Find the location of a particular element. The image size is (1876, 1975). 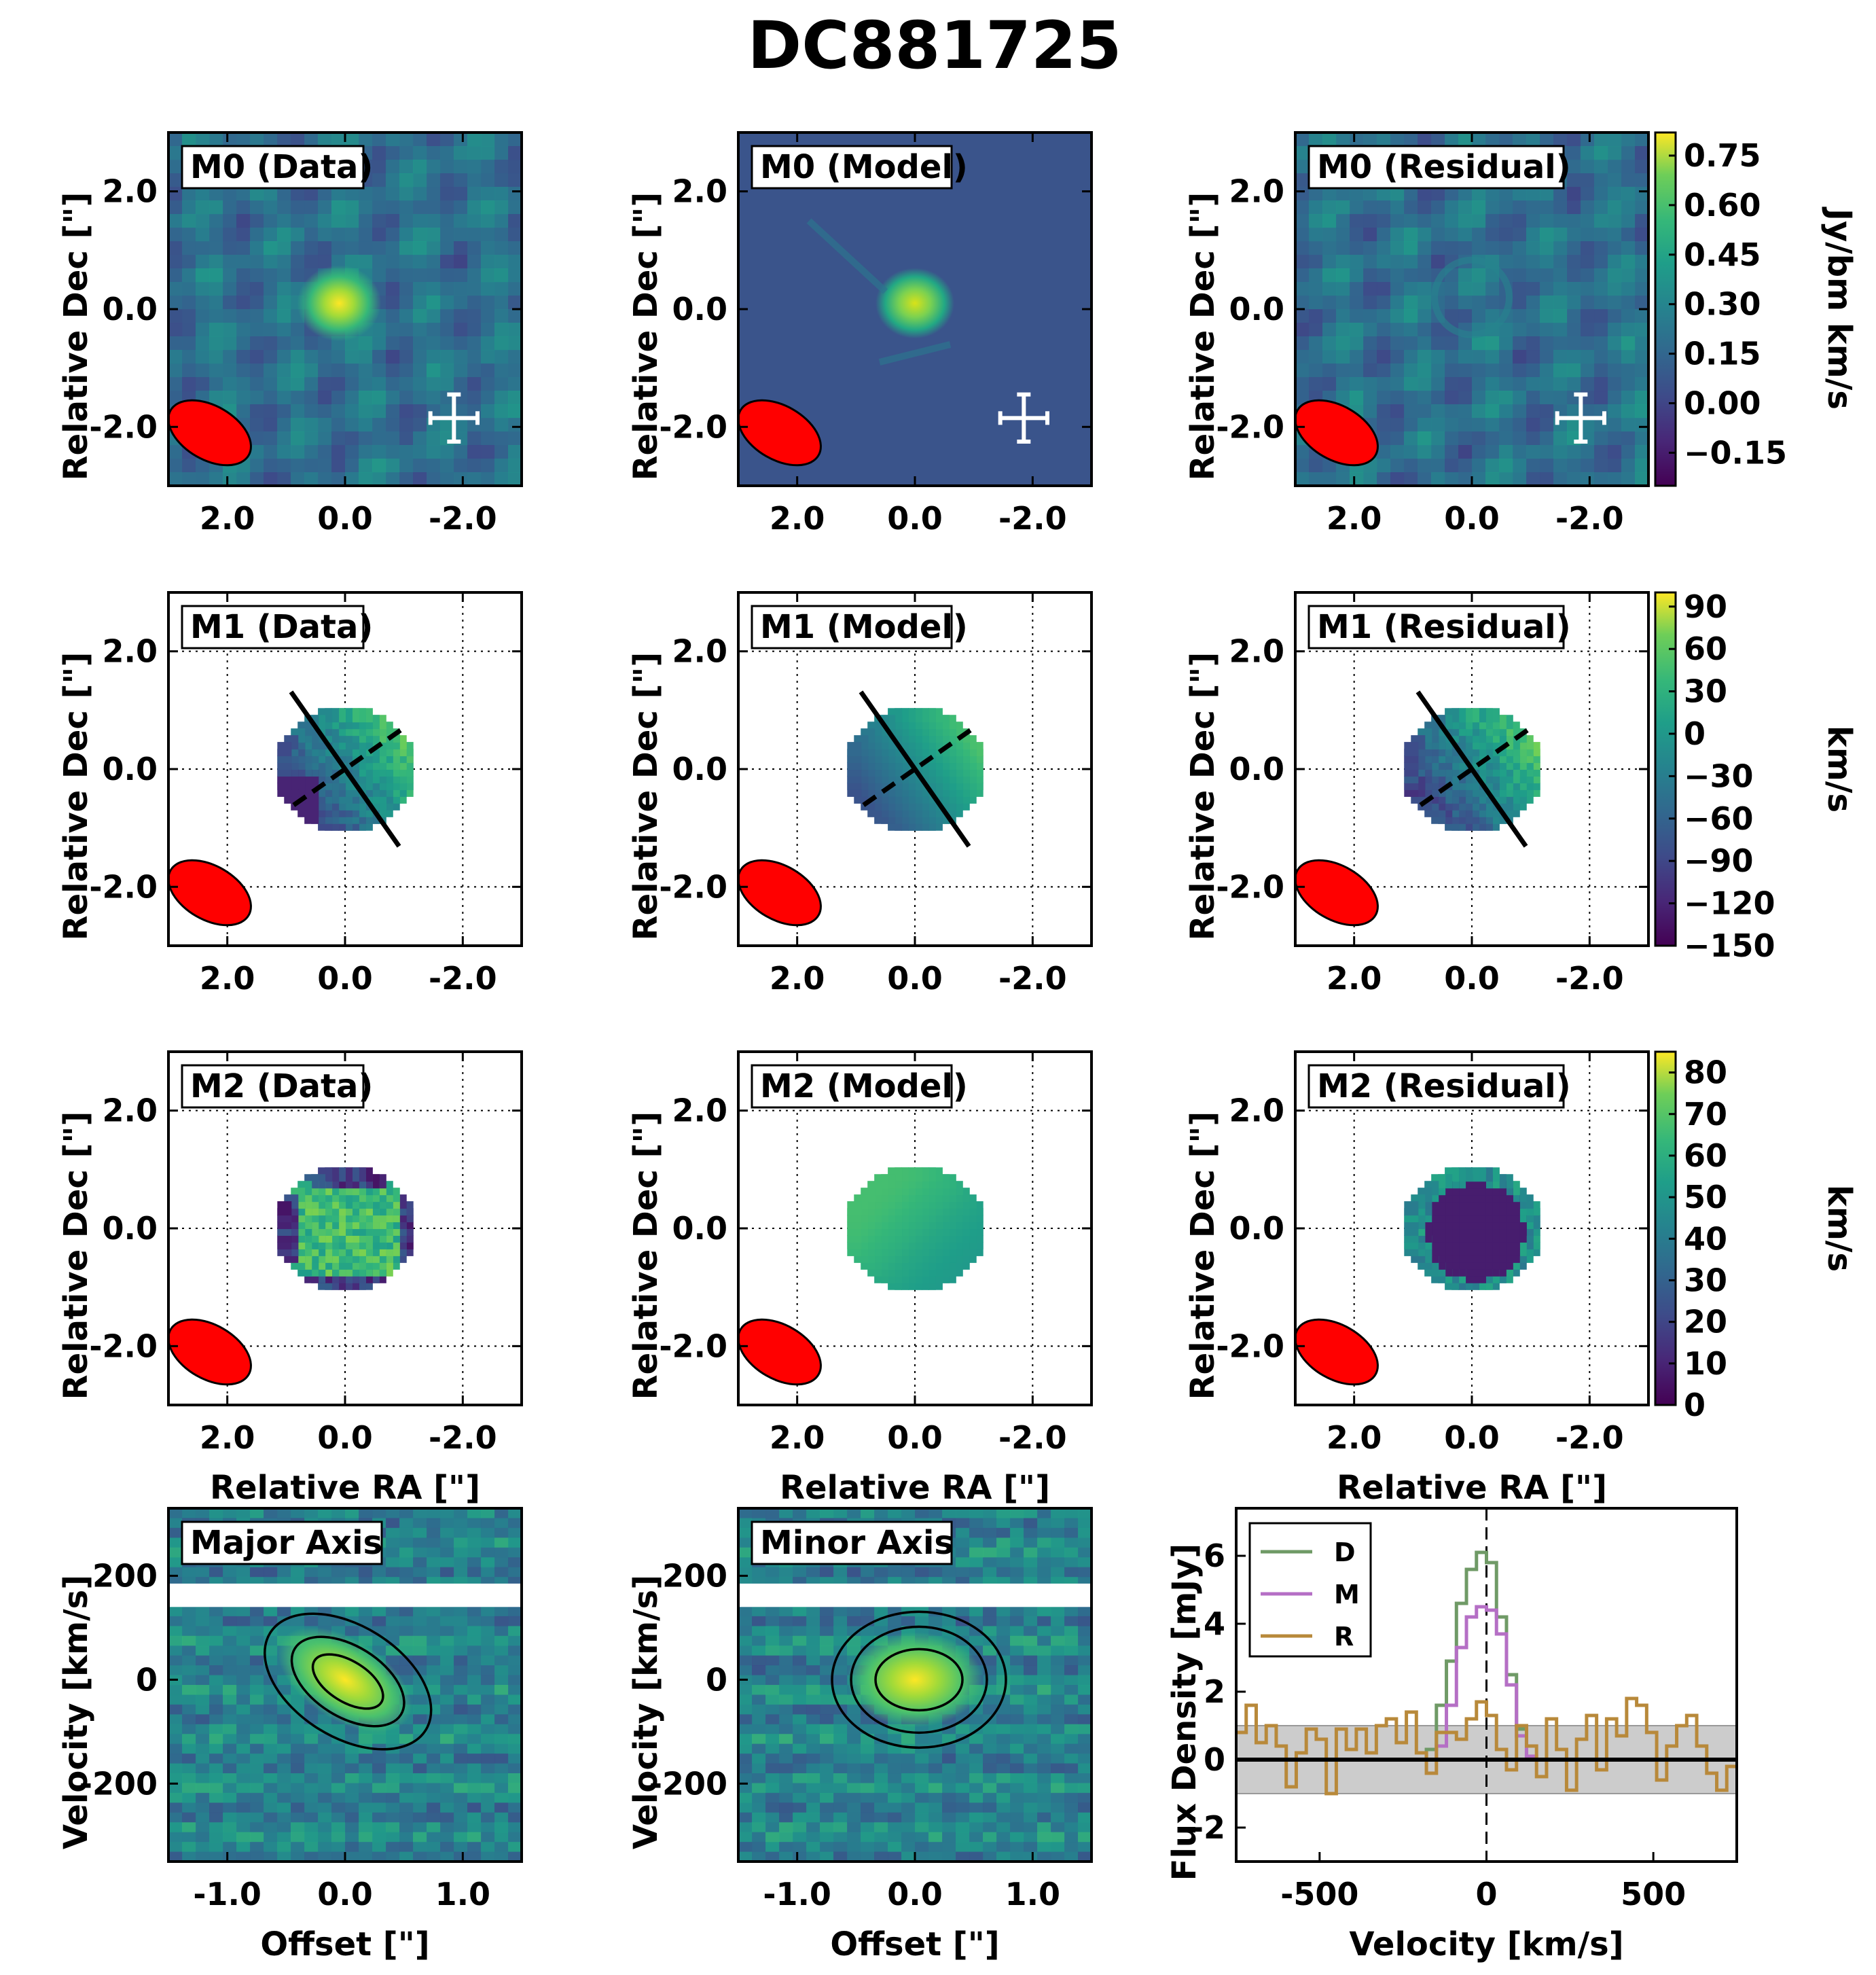

y-tick-label: 0.0 is located at coordinates (130, 1228).